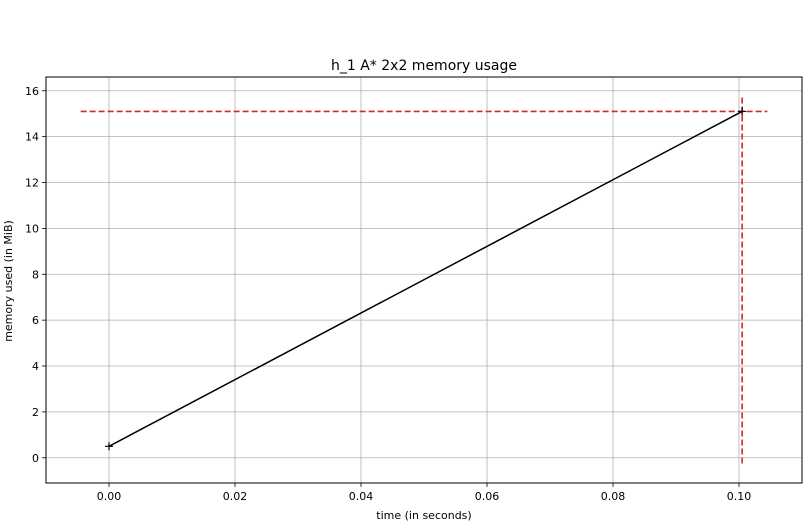 The image size is (805, 532). I want to click on chart-title: h_1 A* 2x2 memory usage, so click(424, 66).